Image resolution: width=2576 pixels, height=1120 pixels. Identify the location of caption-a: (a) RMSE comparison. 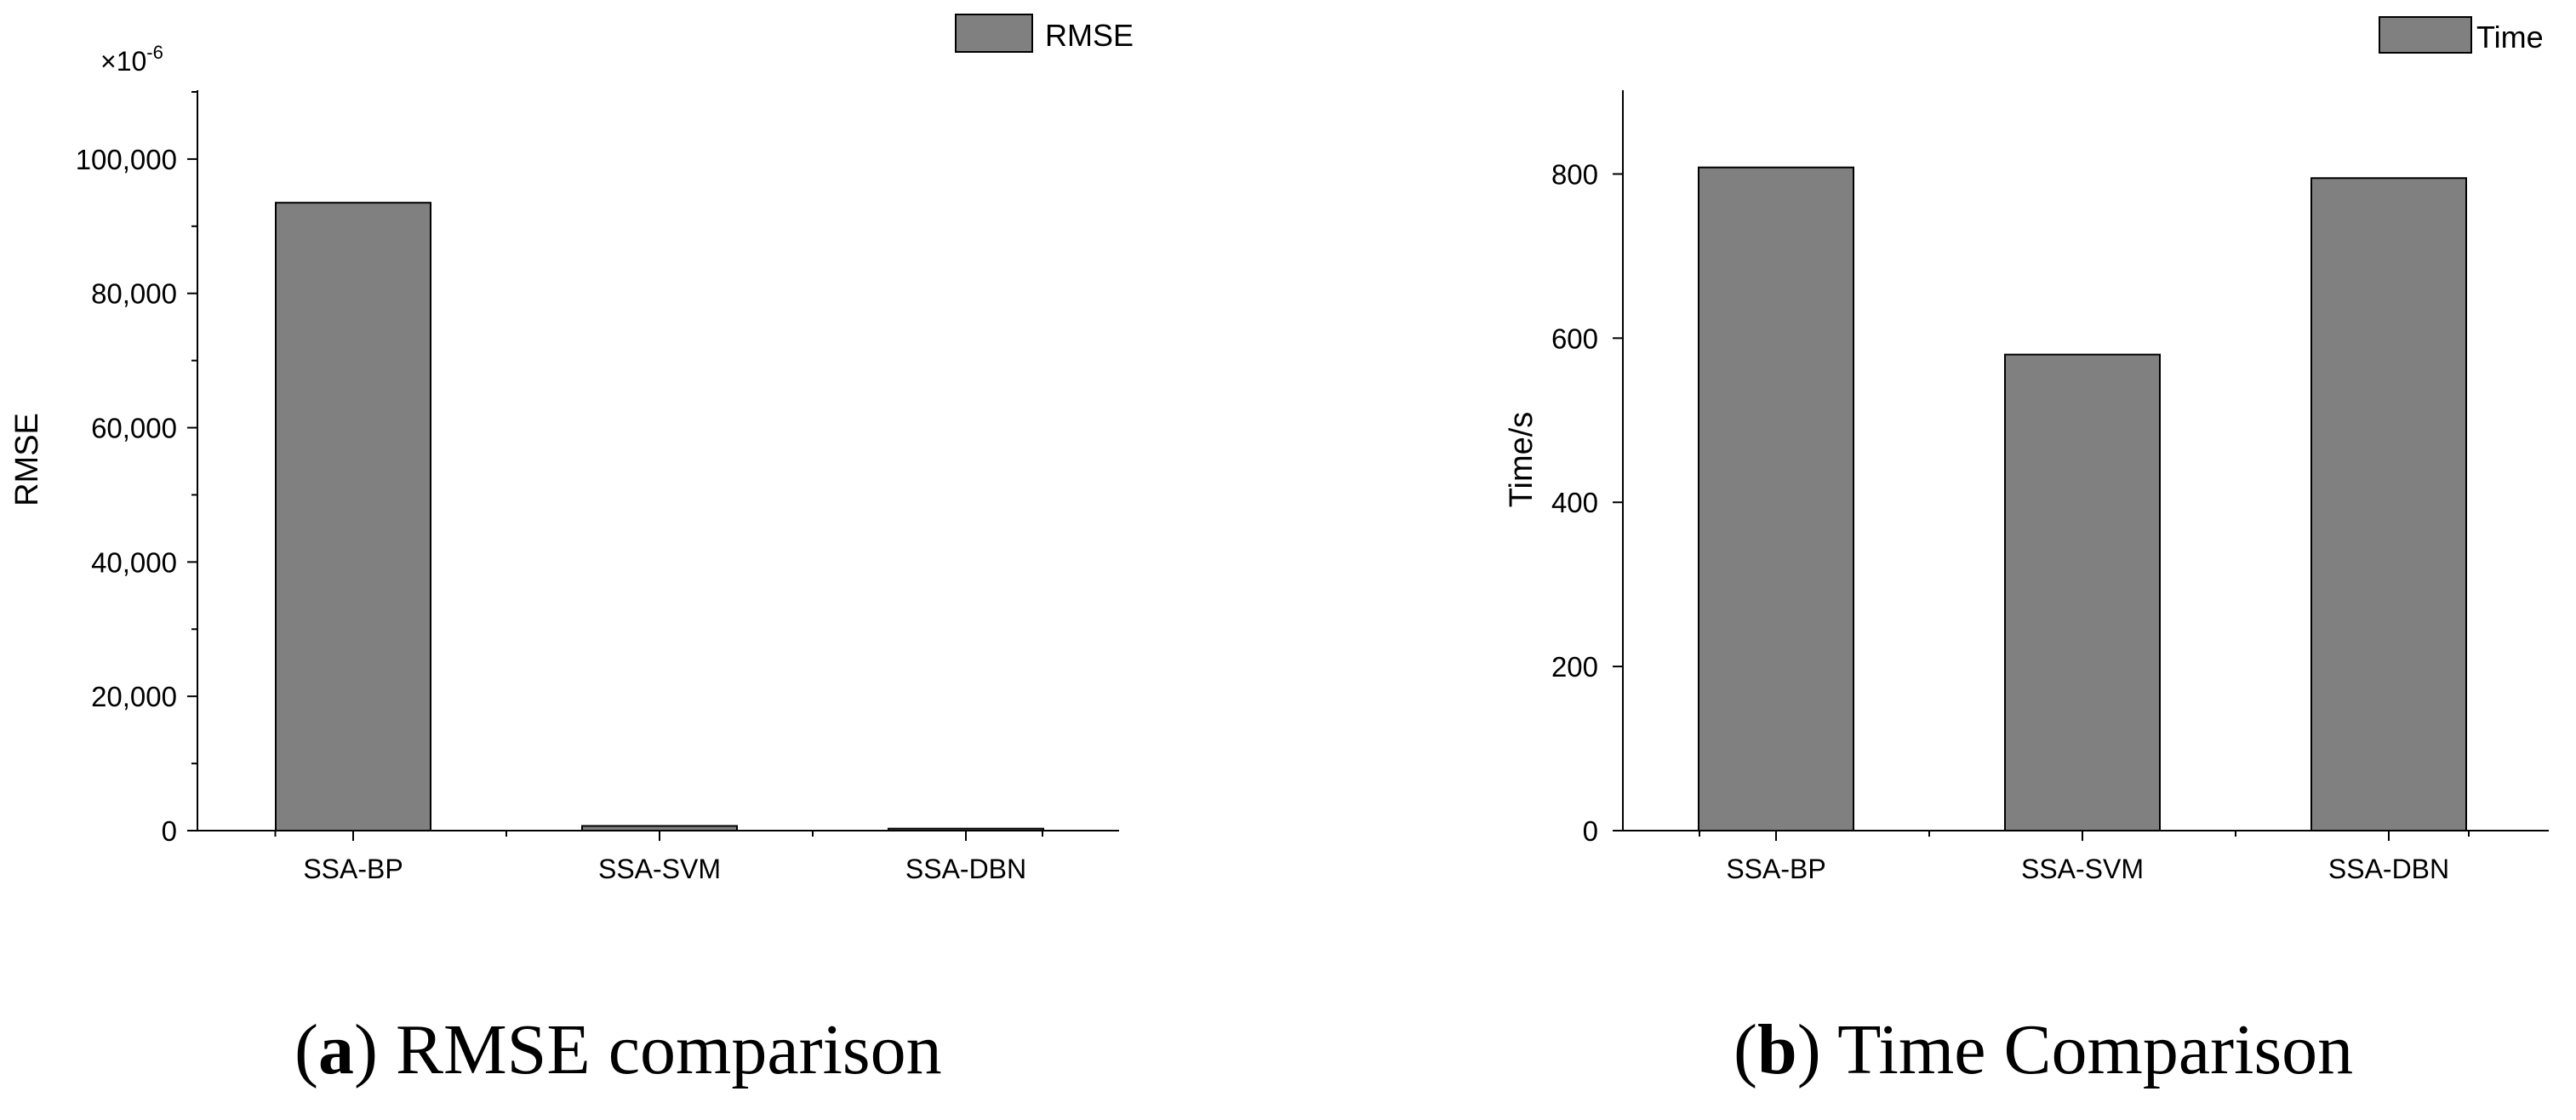
(618, 1050).